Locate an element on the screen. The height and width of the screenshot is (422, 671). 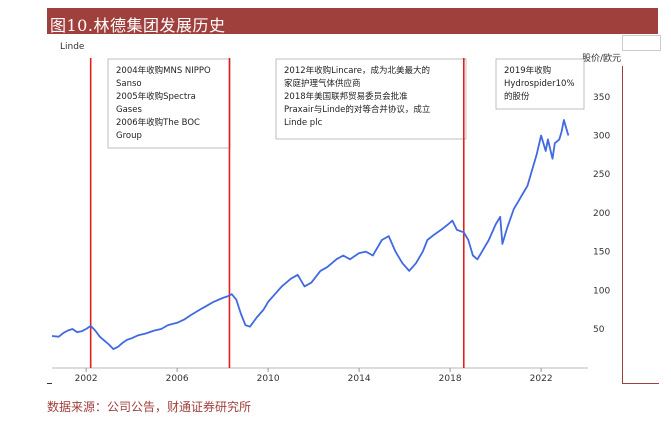
annotation-2-line-4: Praxair与Linde的对等合并协议，成立 is located at coordinates (357, 109).